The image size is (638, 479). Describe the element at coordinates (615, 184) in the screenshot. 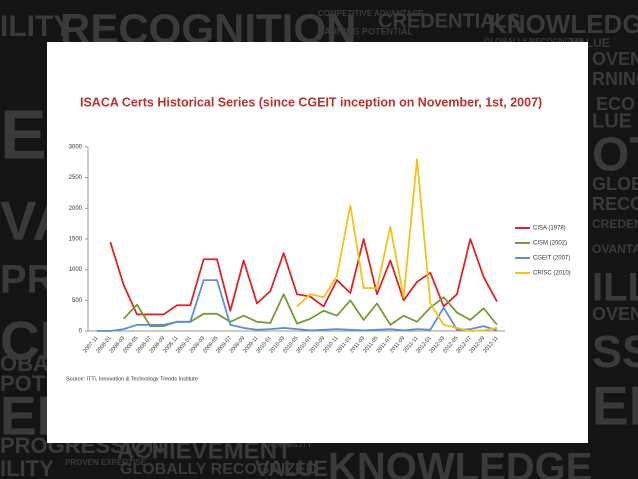

I see `background-word: GLOBA` at that location.